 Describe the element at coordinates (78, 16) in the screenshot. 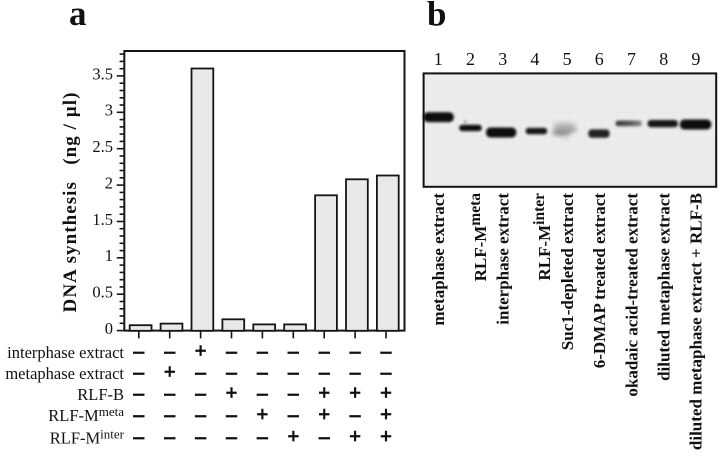

I see `svg-text: a` at that location.